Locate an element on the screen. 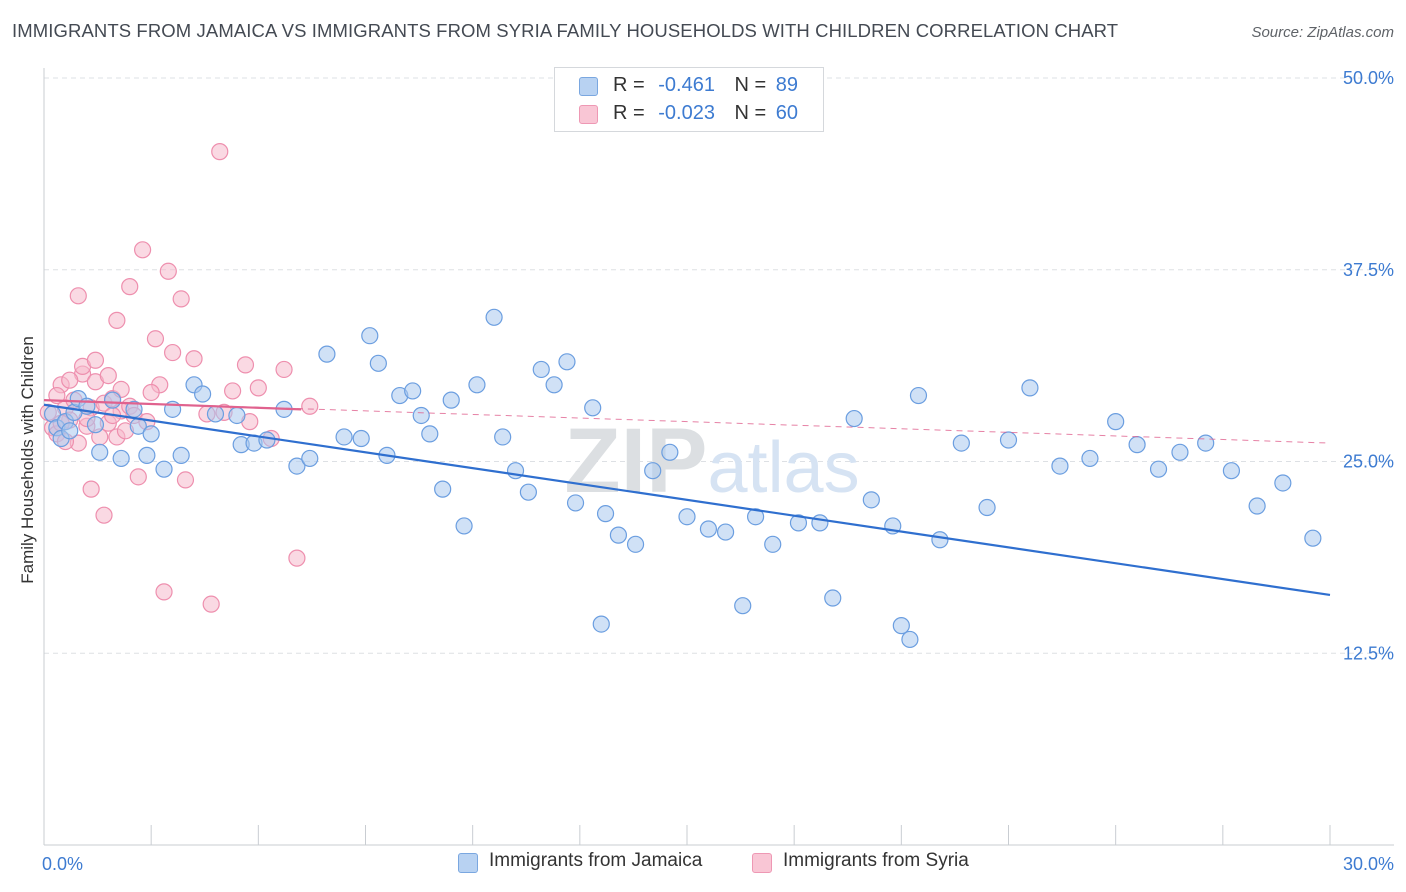 The image size is (1406, 892). y-tick-label: 12.5% is located at coordinates (1368, 653).